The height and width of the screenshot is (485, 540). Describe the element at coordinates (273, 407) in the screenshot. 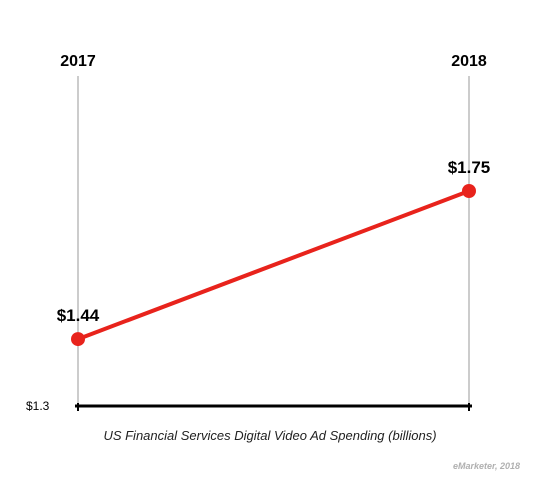

I see `x-axis-ticks` at that location.